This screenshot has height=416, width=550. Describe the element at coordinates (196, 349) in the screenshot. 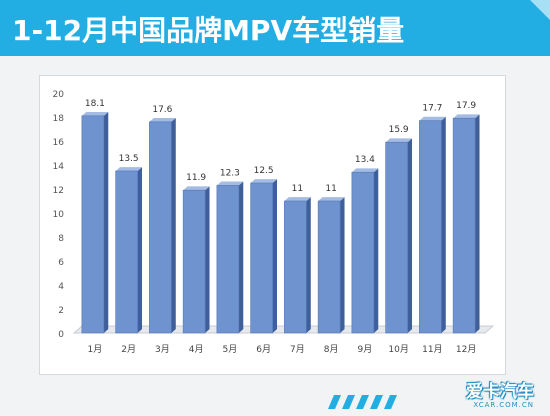

I see `x-tick-label: 4月` at that location.